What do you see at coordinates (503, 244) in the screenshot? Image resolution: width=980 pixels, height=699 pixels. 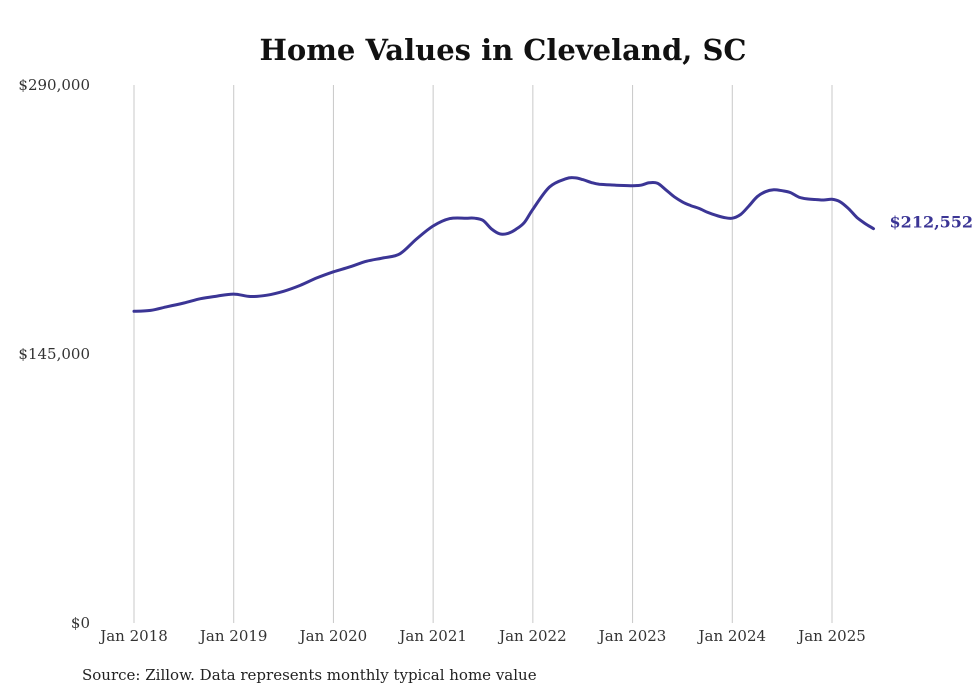 I see `home-value-line` at bounding box center [503, 244].